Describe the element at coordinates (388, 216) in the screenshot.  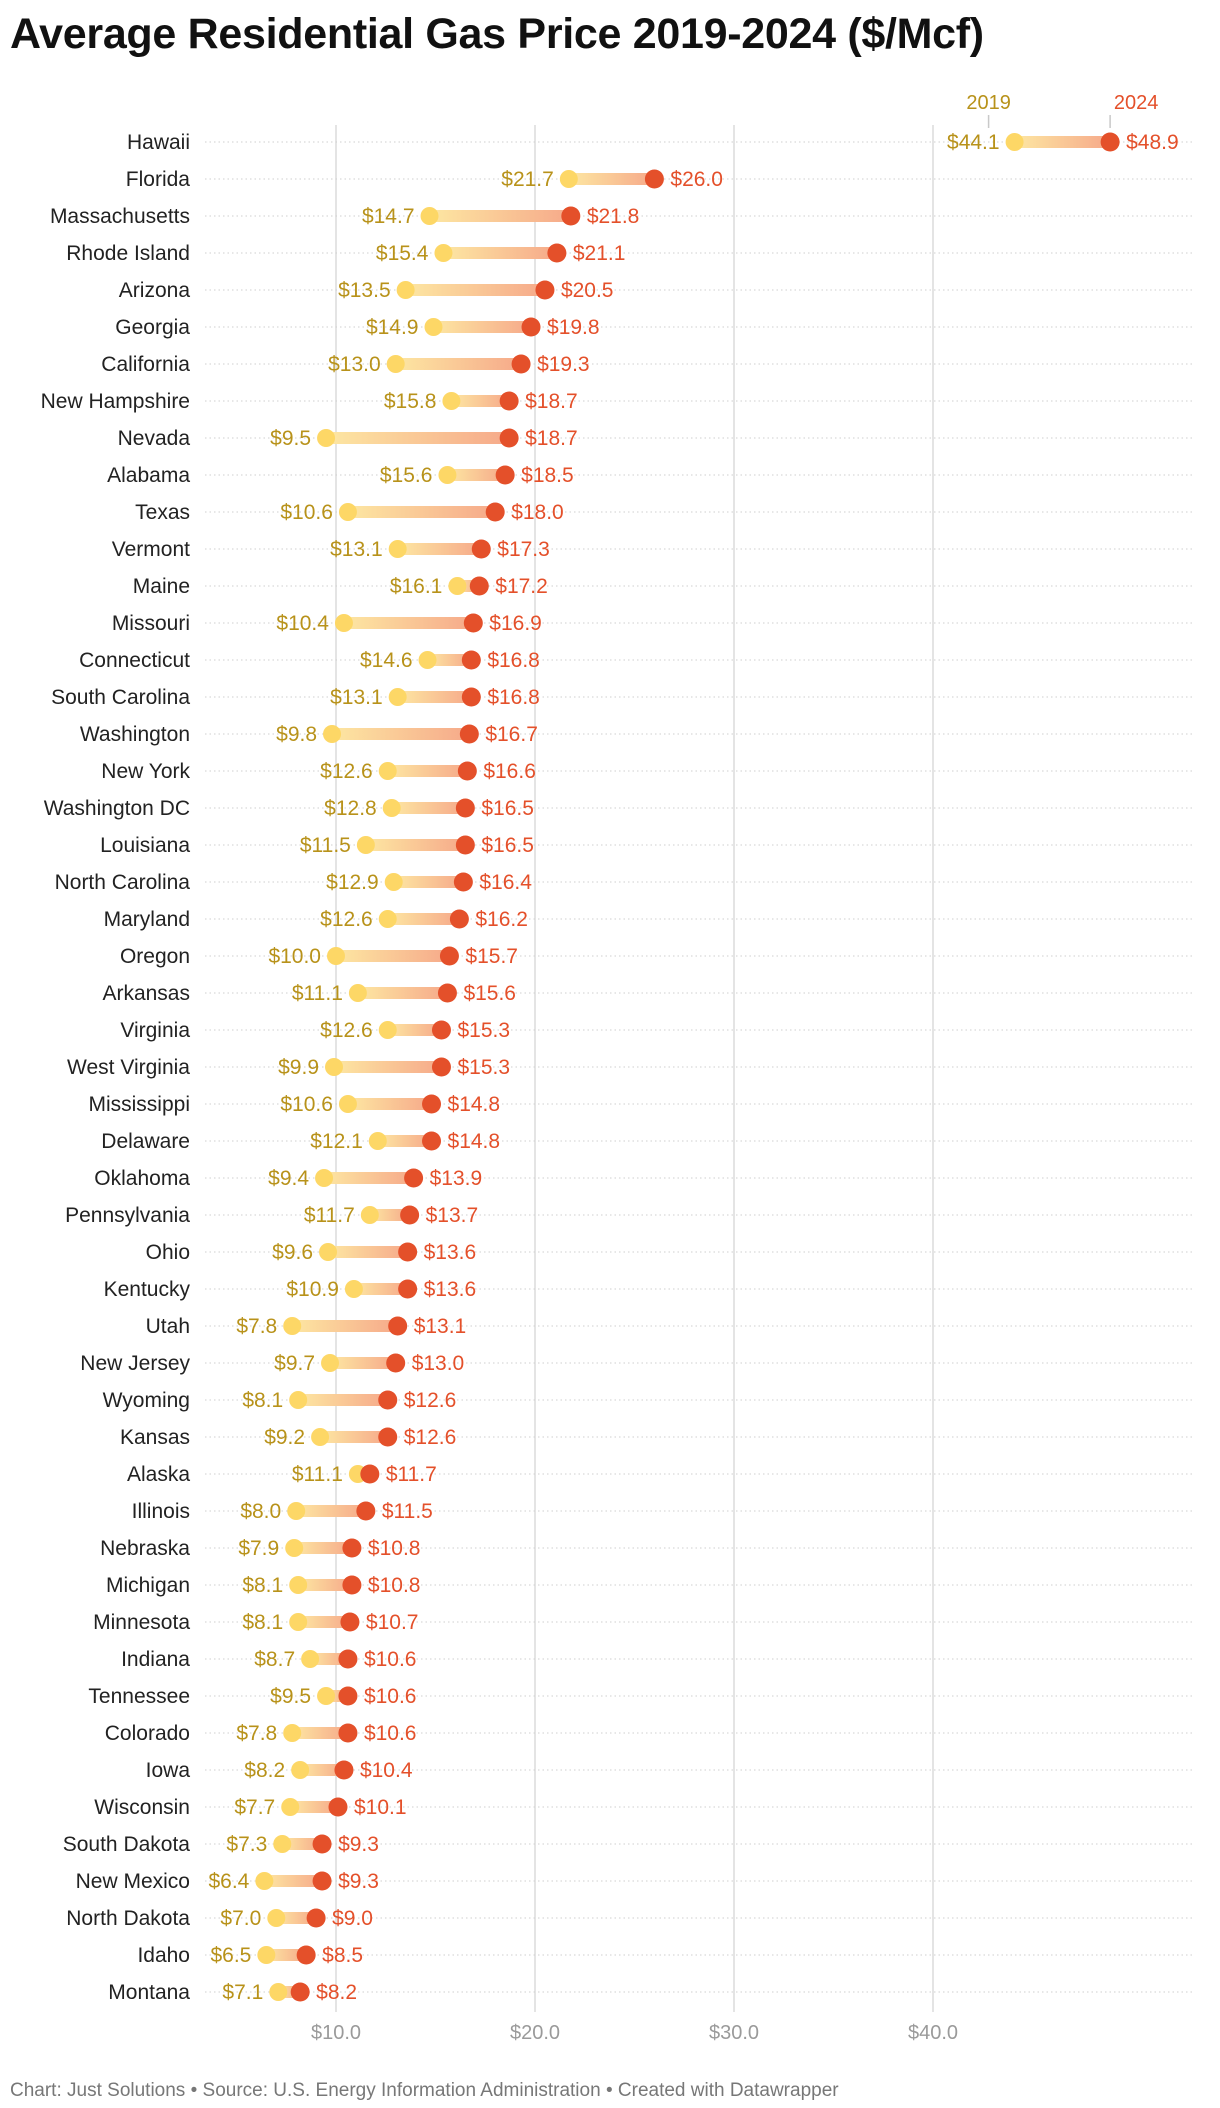
I see `value-label-2019: $14.7` at that location.